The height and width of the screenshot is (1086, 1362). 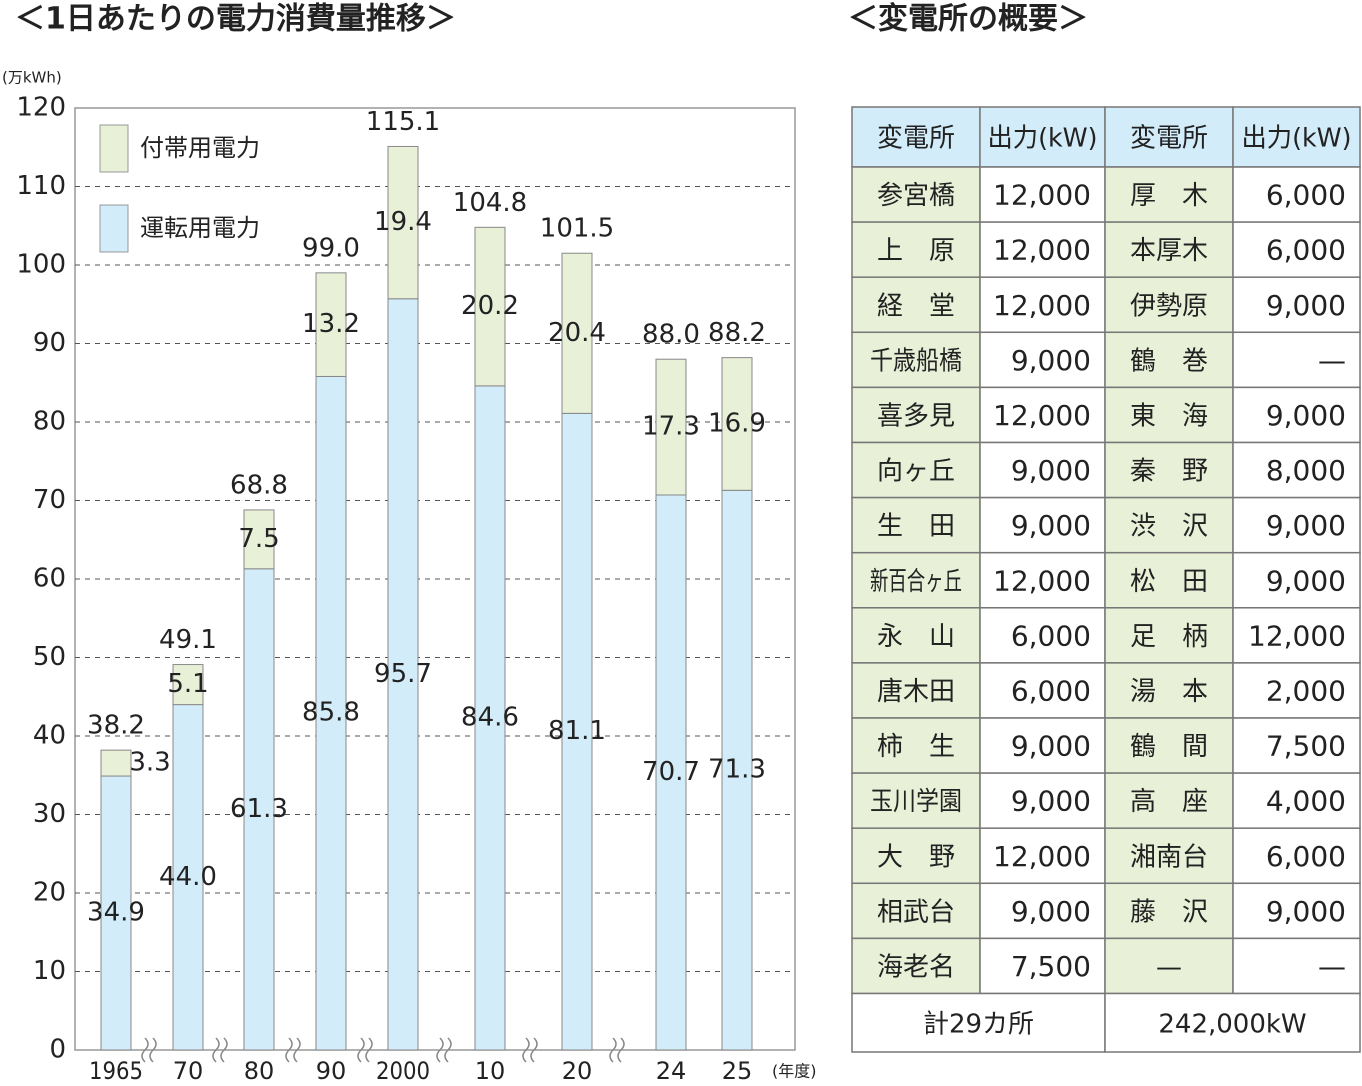 What do you see at coordinates (403, 674) in the screenshot?
I see `data-label: 95.7` at bounding box center [403, 674].